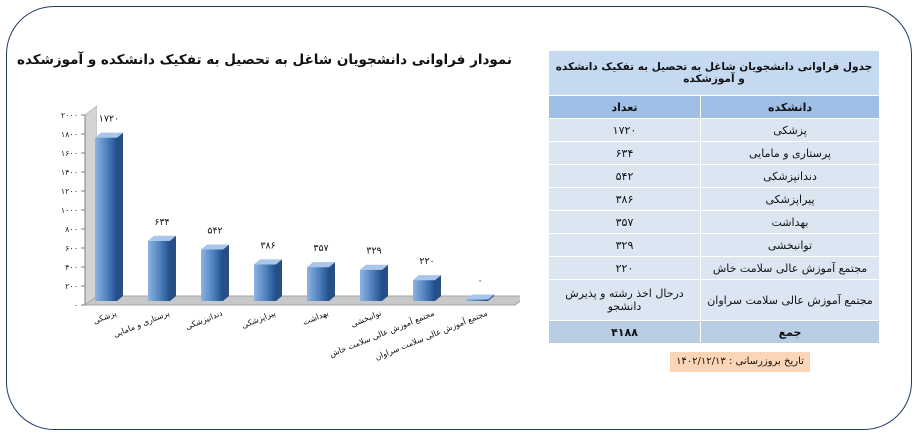 This screenshot has height=439, width=920. Describe the element at coordinates (69, 210) in the screenshot. I see `y-tick-label: ۱۰۰۰` at that location.